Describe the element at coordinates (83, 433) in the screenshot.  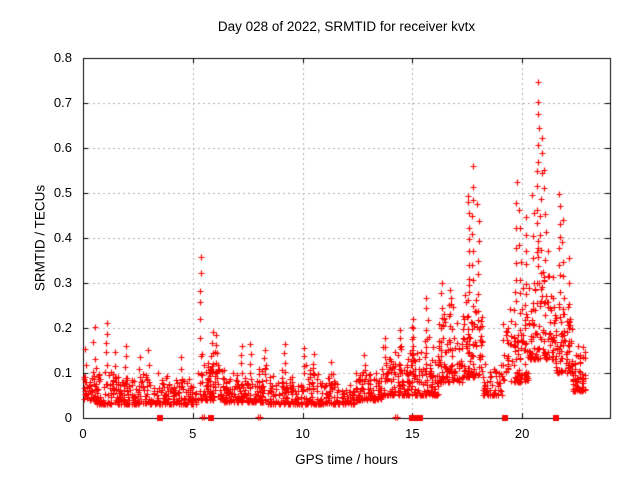
I see `x-tick-label: 0` at that location.